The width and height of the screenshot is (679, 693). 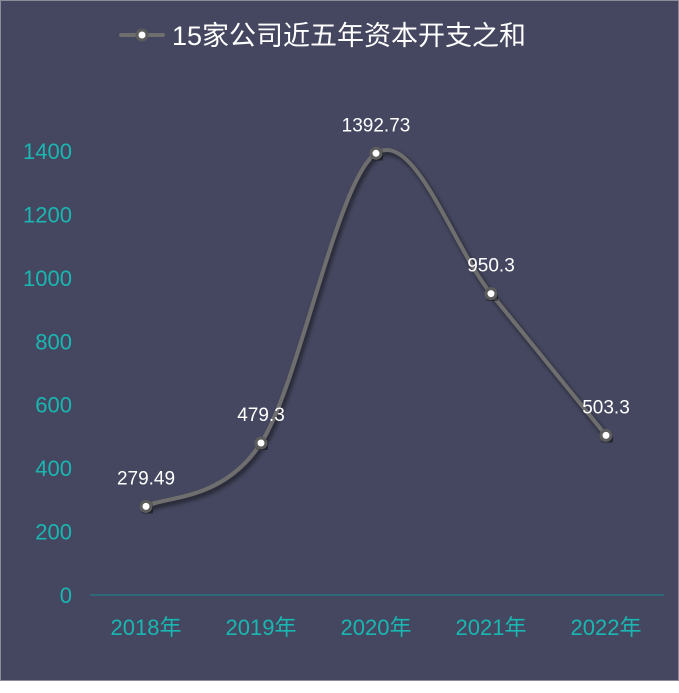 What do you see at coordinates (47, 151) in the screenshot?
I see `y-tick-label: 1400` at bounding box center [47, 151].